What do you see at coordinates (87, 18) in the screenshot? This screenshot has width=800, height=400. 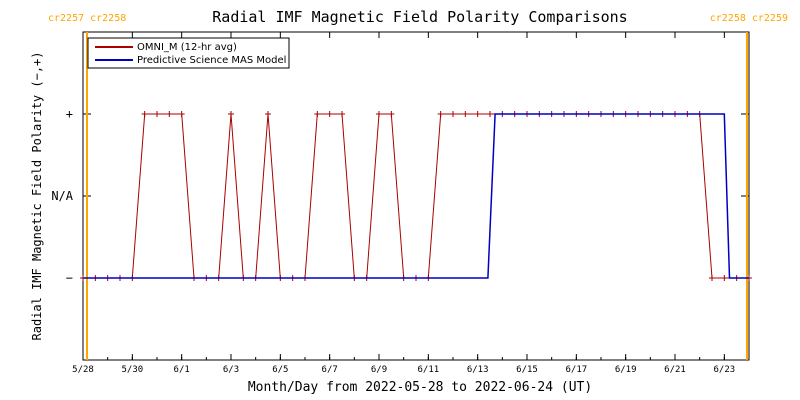 I see `carrington-label: cr2257 cr2258` at bounding box center [87, 18].